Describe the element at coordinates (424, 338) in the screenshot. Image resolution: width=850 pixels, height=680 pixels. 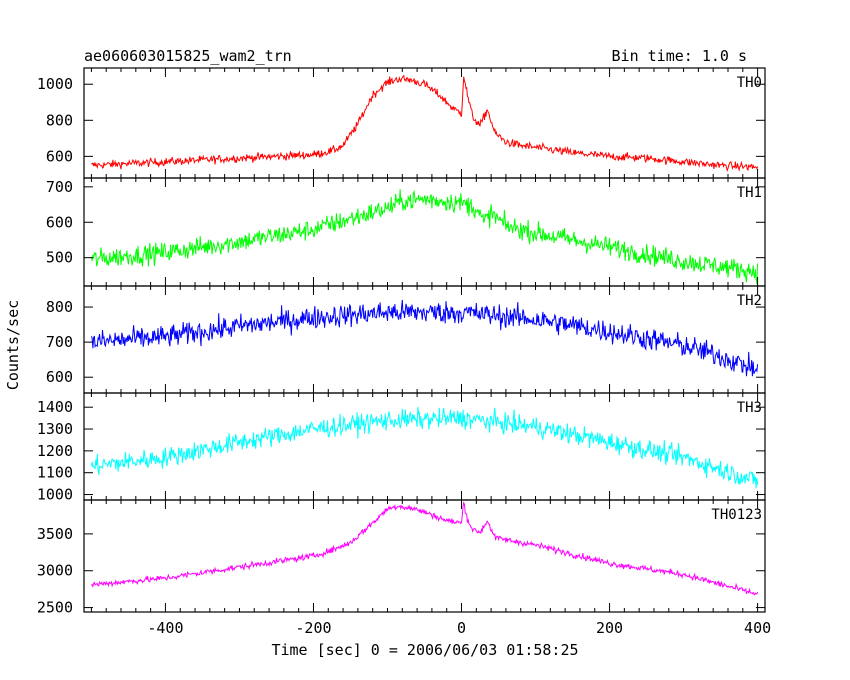
I see `series-line-th2` at that location.